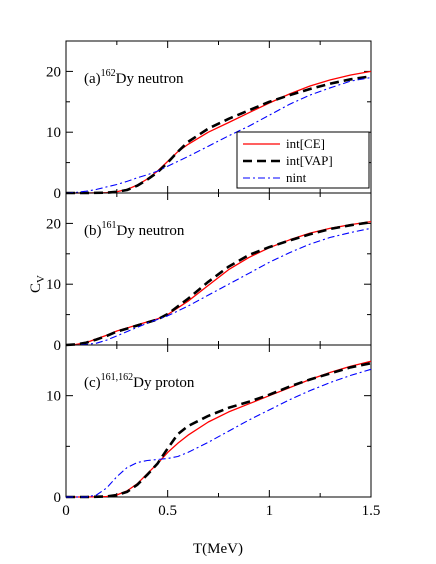  Describe the element at coordinates (134, 77) in the screenshot. I see `panel-label: (a)162Dy neutron` at that location.